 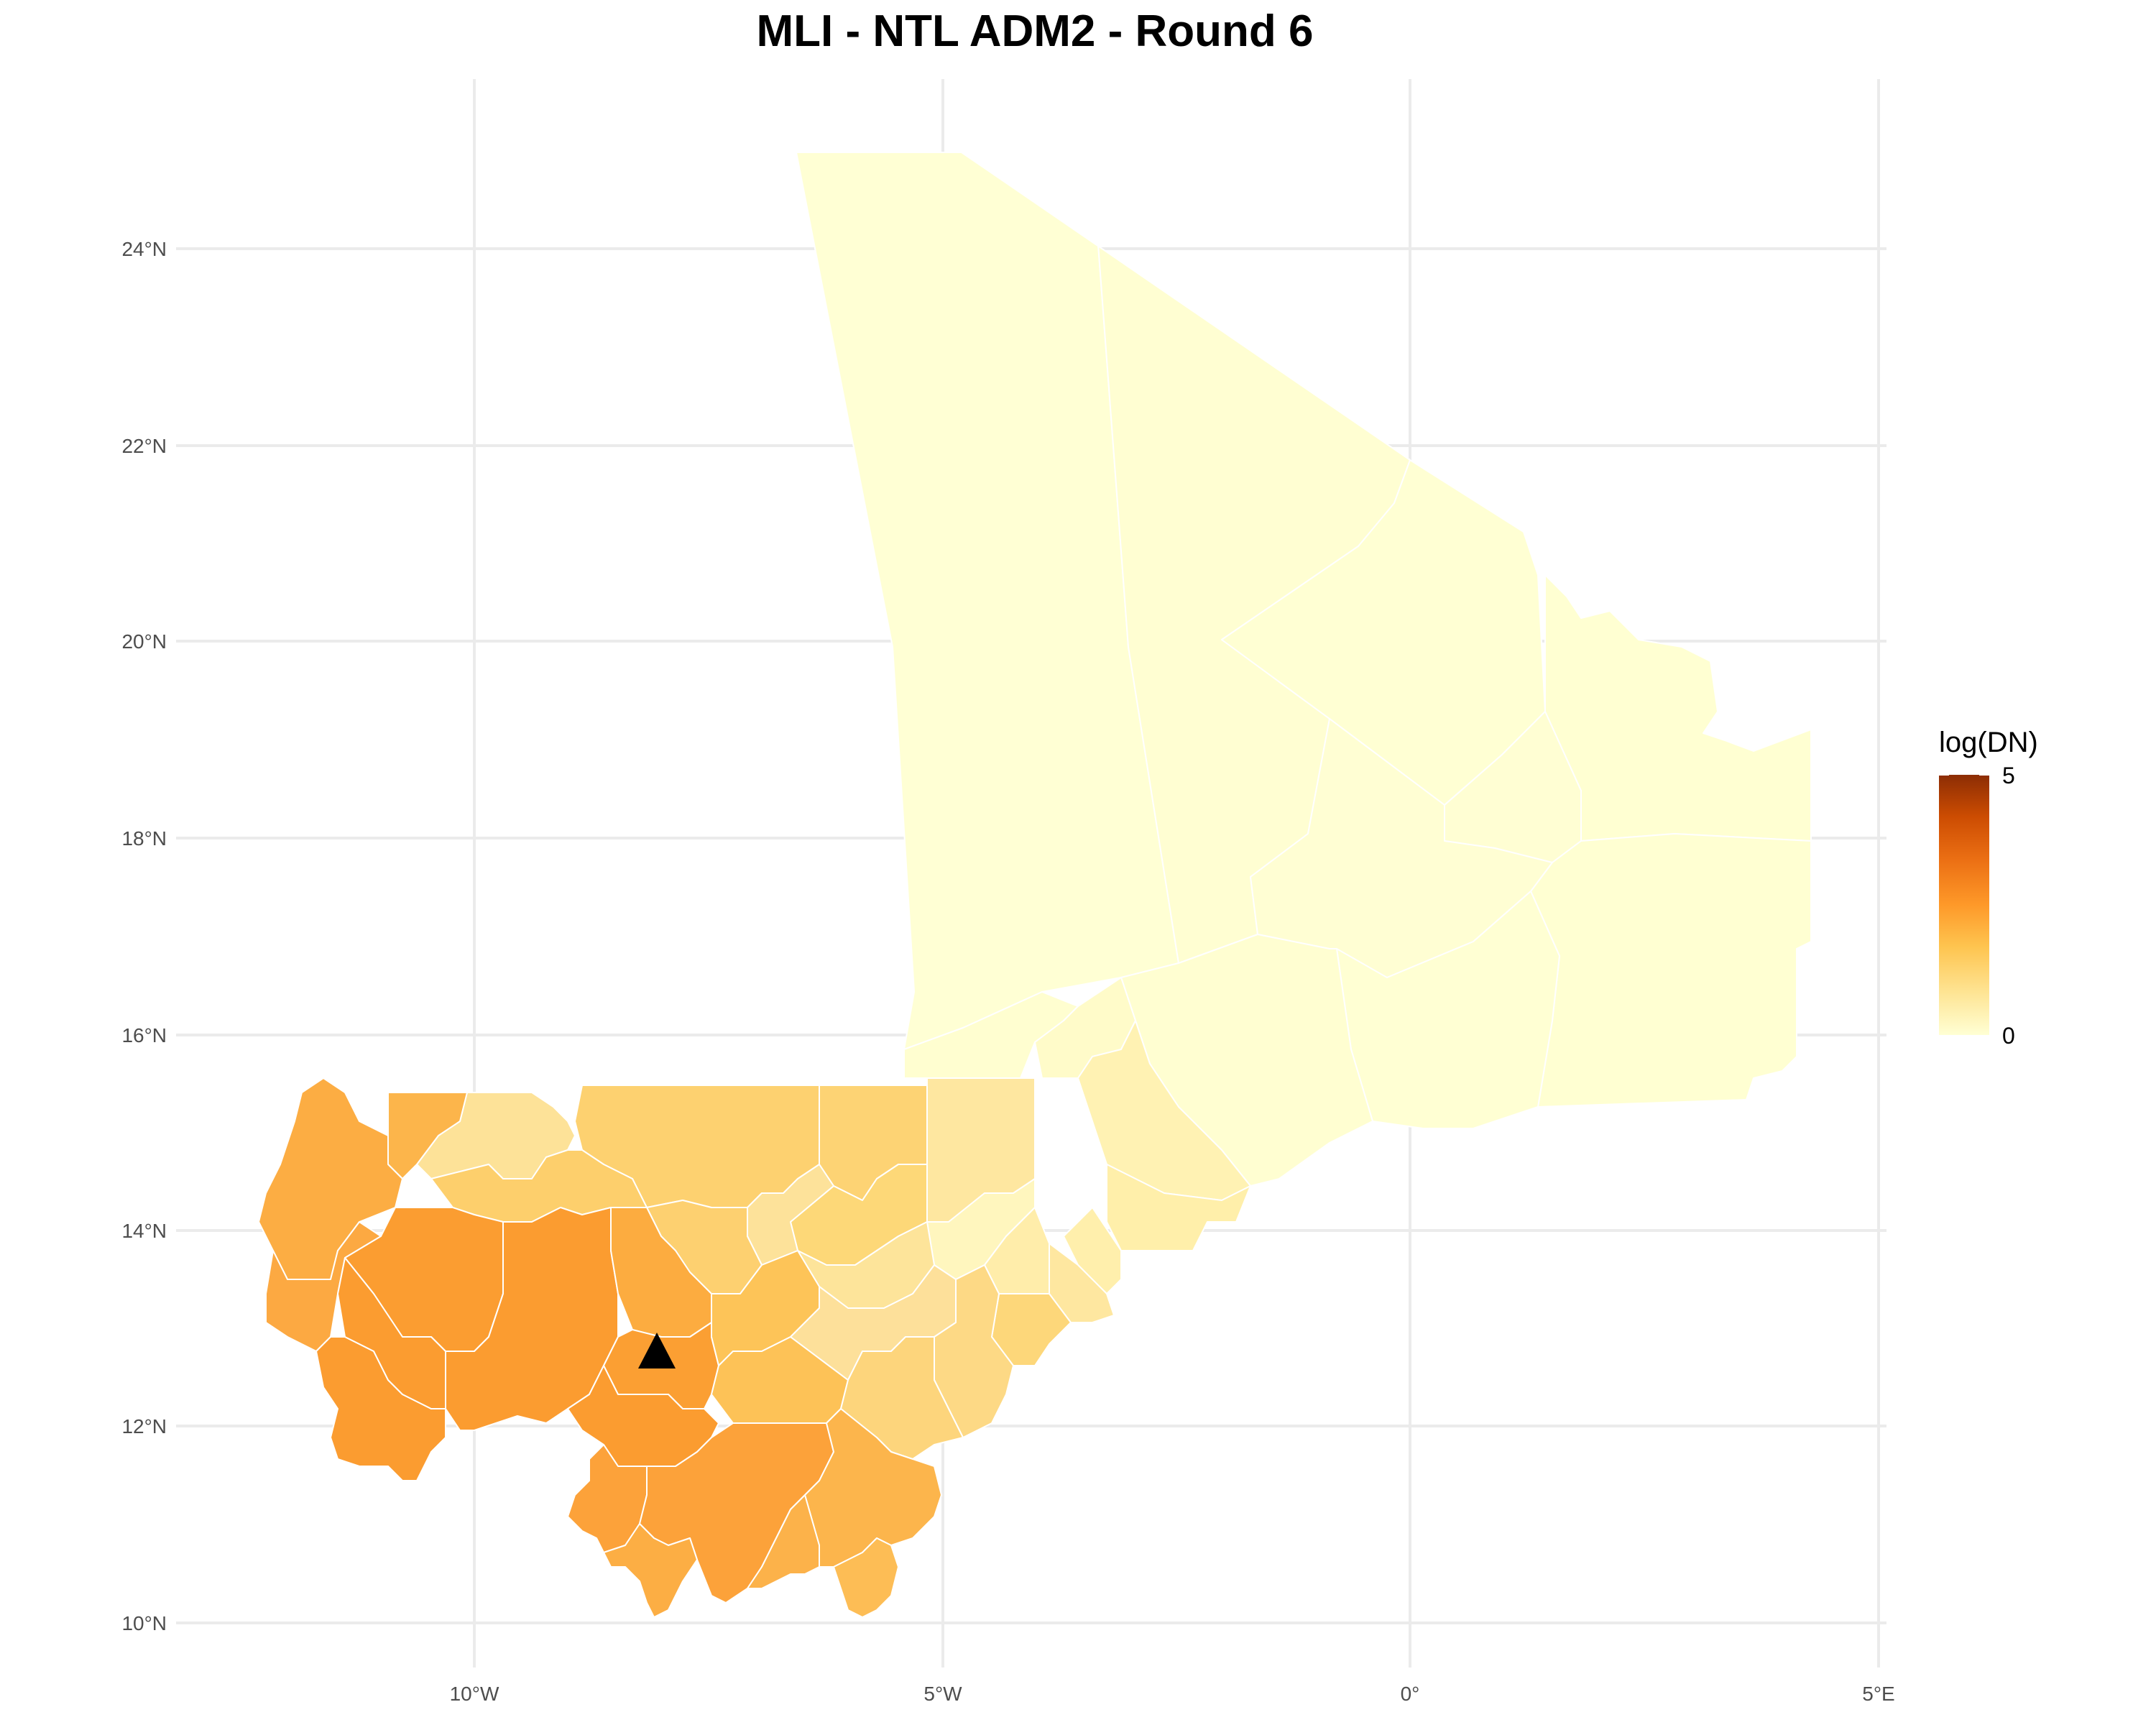 I want to click on lat-tick-label: 10°N, so click(x=144, y=1623).